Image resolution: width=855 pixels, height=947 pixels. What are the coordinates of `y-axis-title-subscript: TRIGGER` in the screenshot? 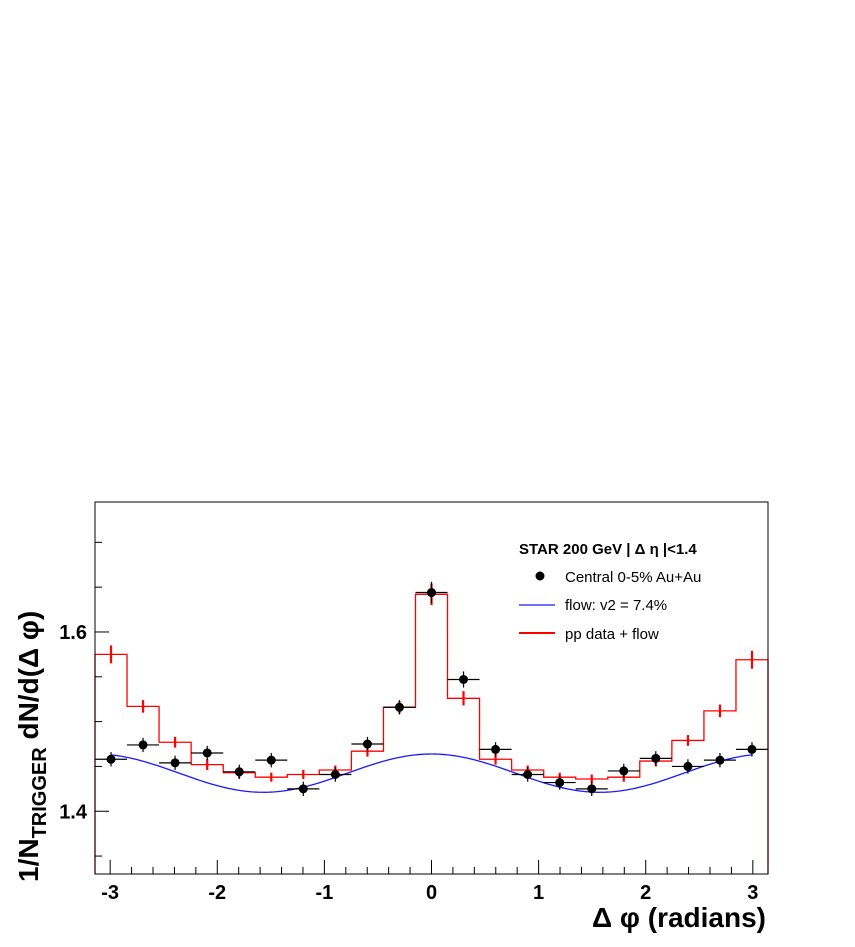 It's located at (40, 793).